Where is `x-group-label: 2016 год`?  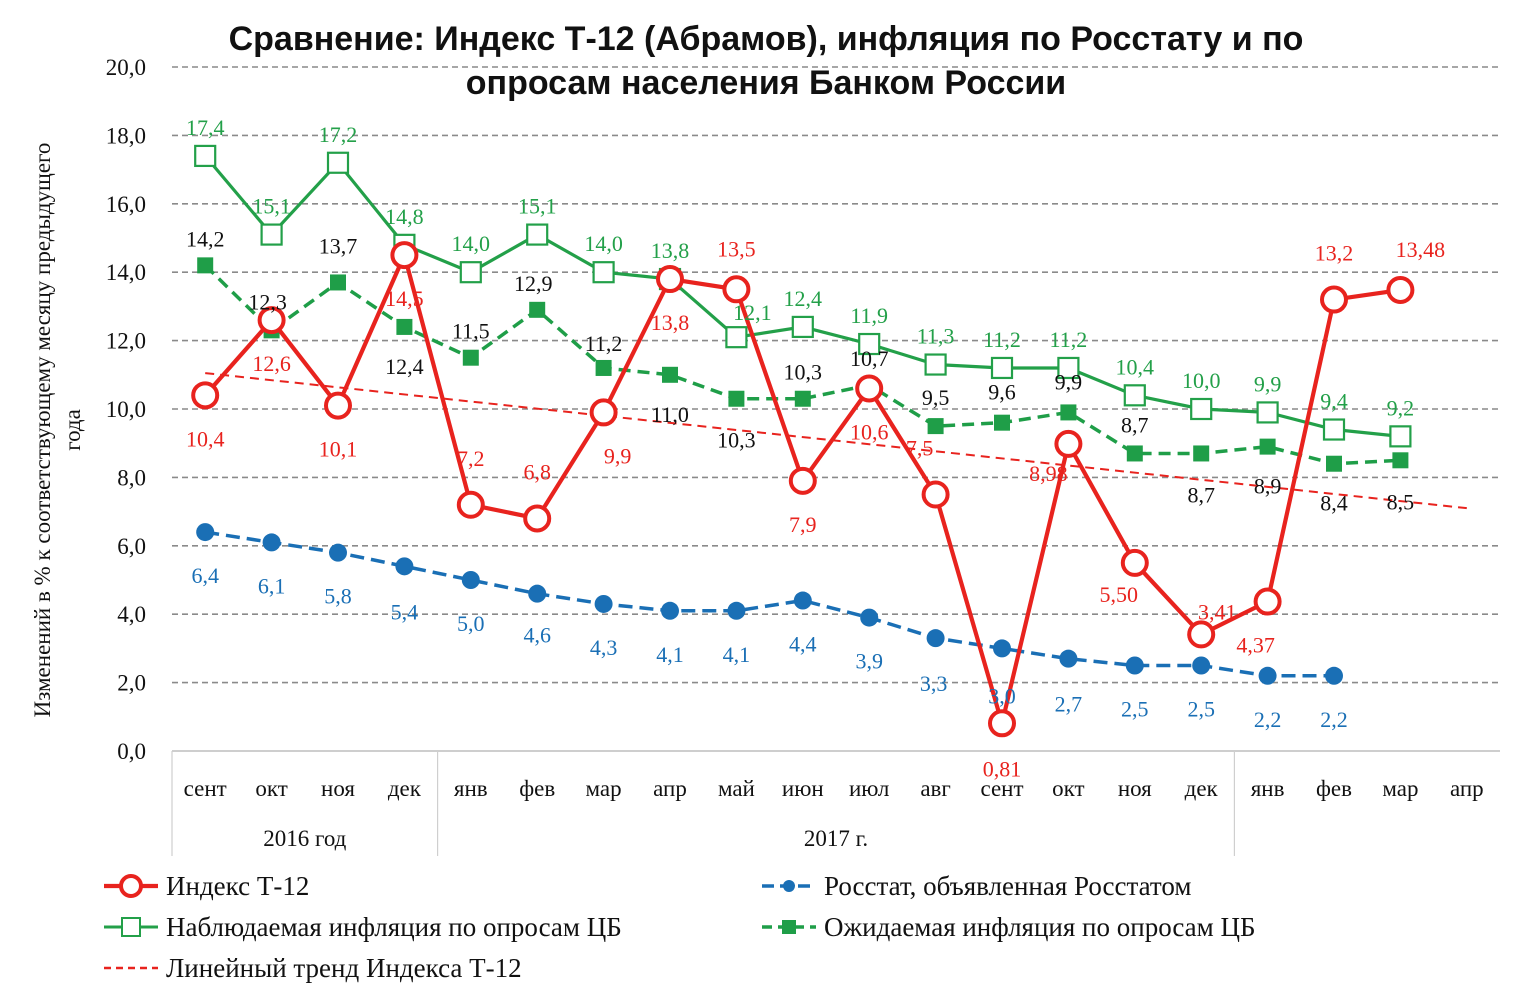
x-group-label: 2016 год is located at coordinates (304, 838).